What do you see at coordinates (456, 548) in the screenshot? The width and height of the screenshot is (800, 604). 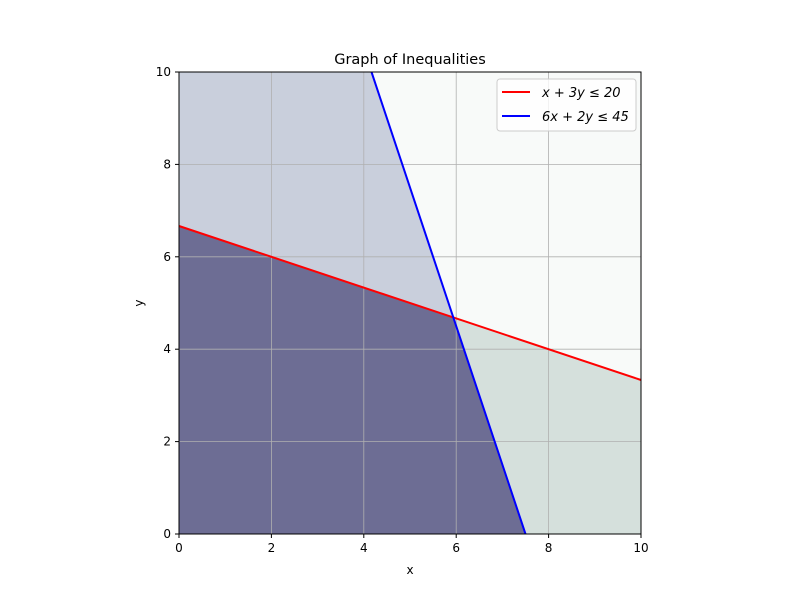 I see `x-tick-label: 6` at bounding box center [456, 548].